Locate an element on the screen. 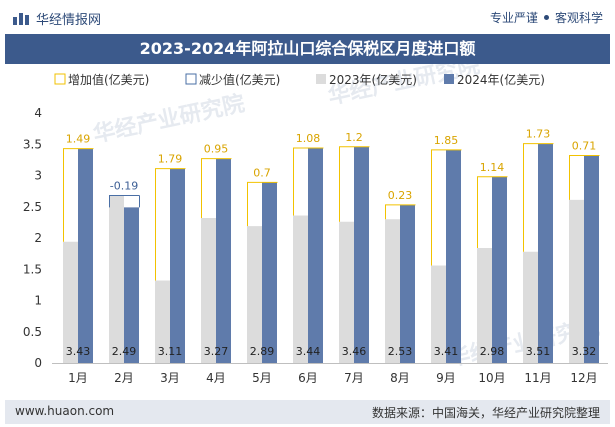  value-label-2024: 3.11 is located at coordinates (170, 351).